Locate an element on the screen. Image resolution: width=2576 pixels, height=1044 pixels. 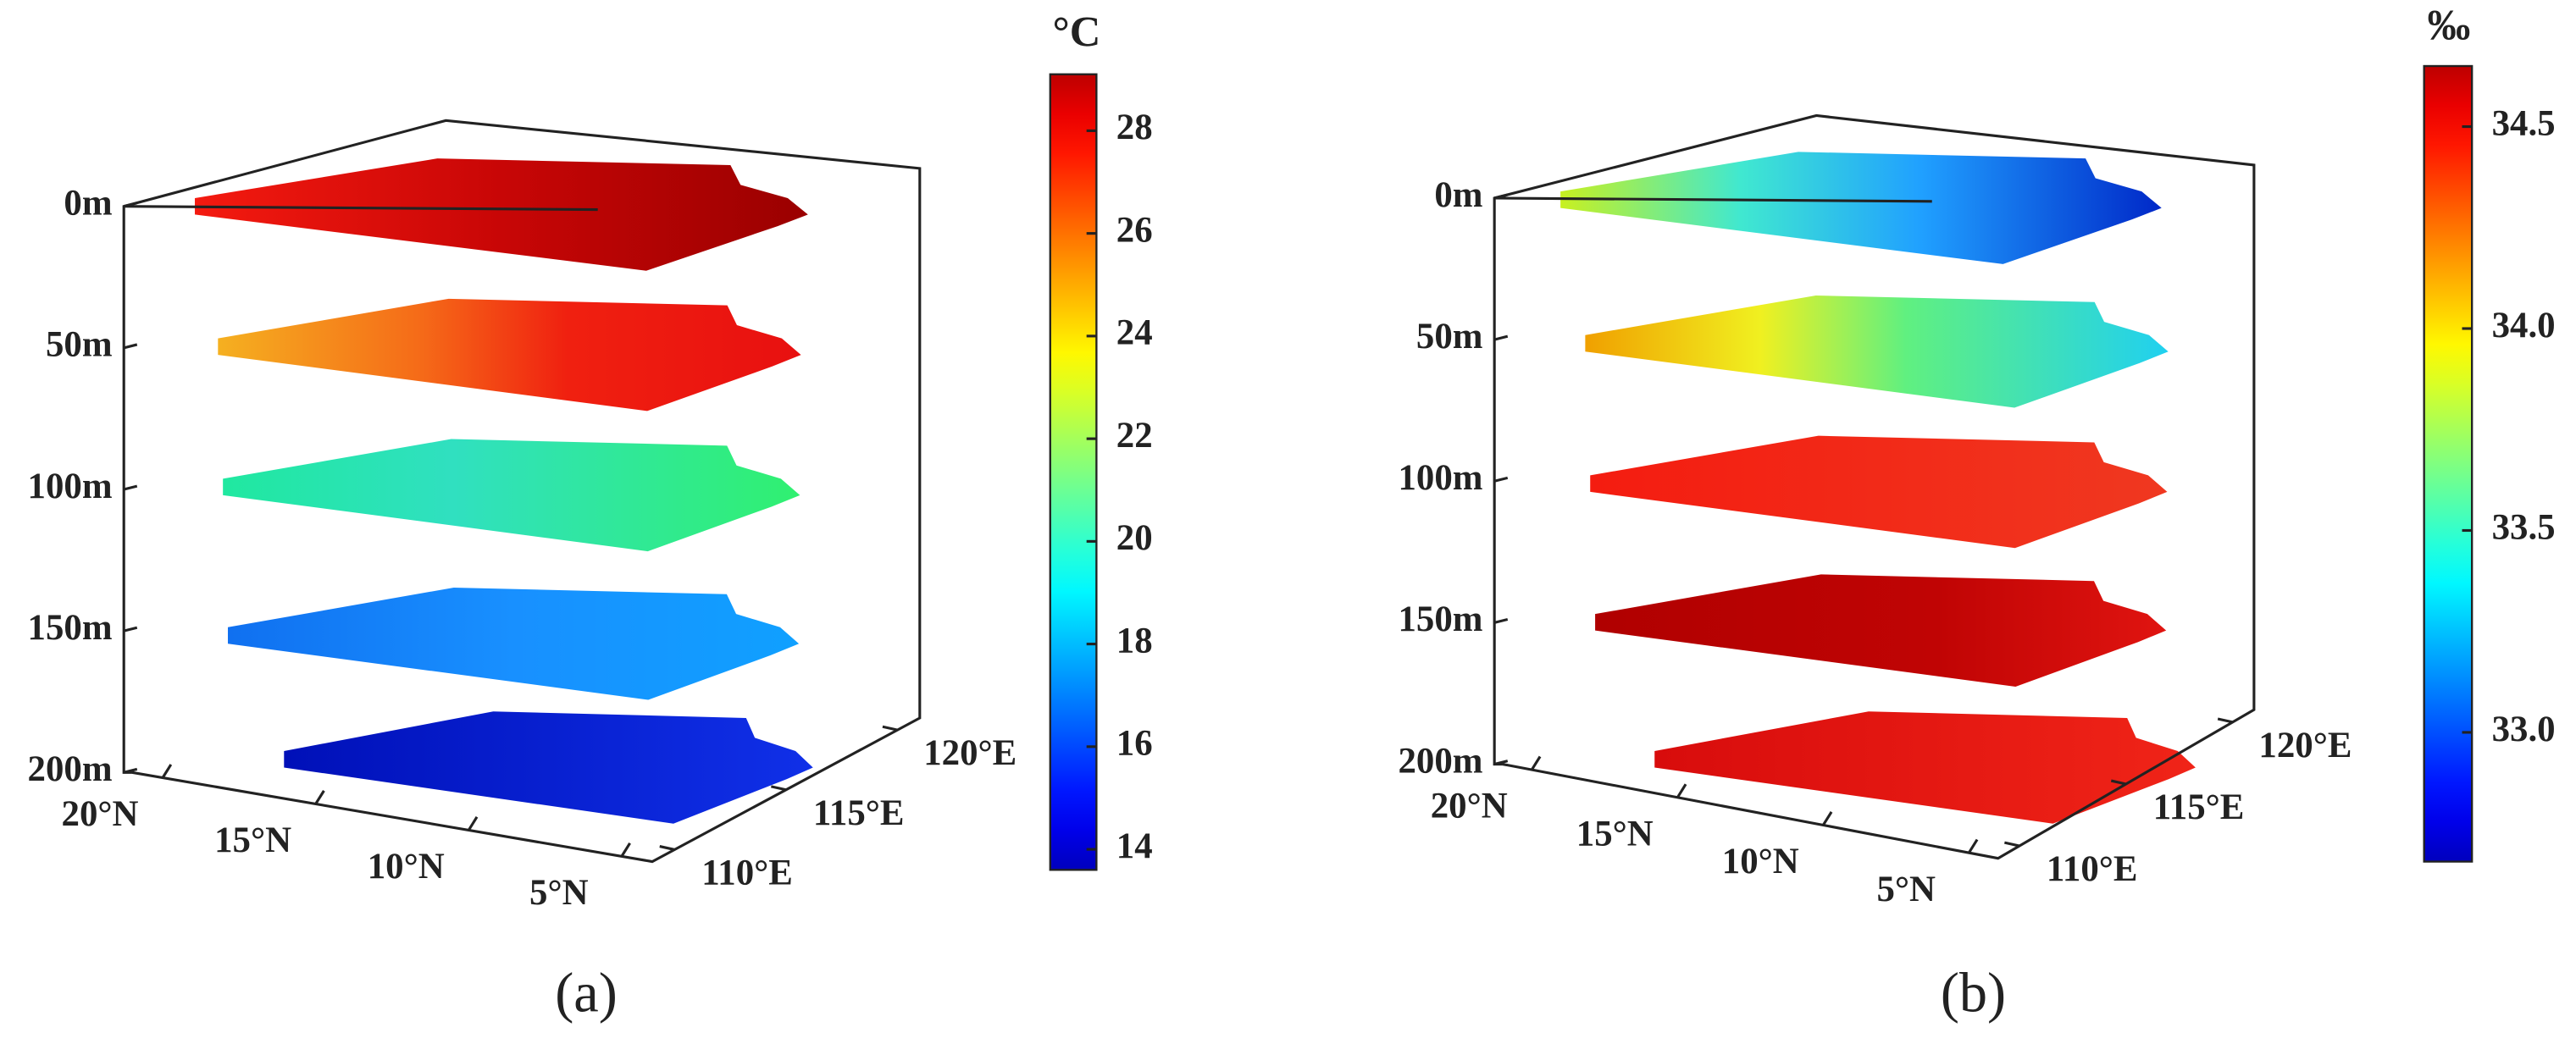
colorbar-unit: ‰ is located at coordinates (2449, 25).